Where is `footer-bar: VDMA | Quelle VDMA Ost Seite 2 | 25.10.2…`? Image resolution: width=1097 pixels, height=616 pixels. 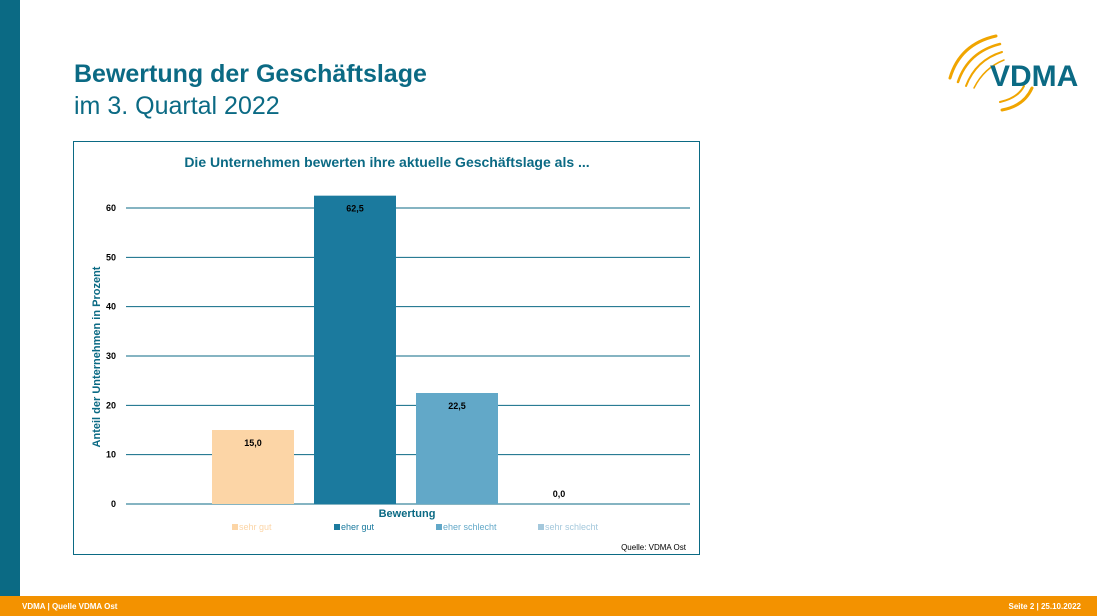
footer-bar: VDMA | Quelle VDMA Ost Seite 2 | 25.10.2… is located at coordinates (548, 606).